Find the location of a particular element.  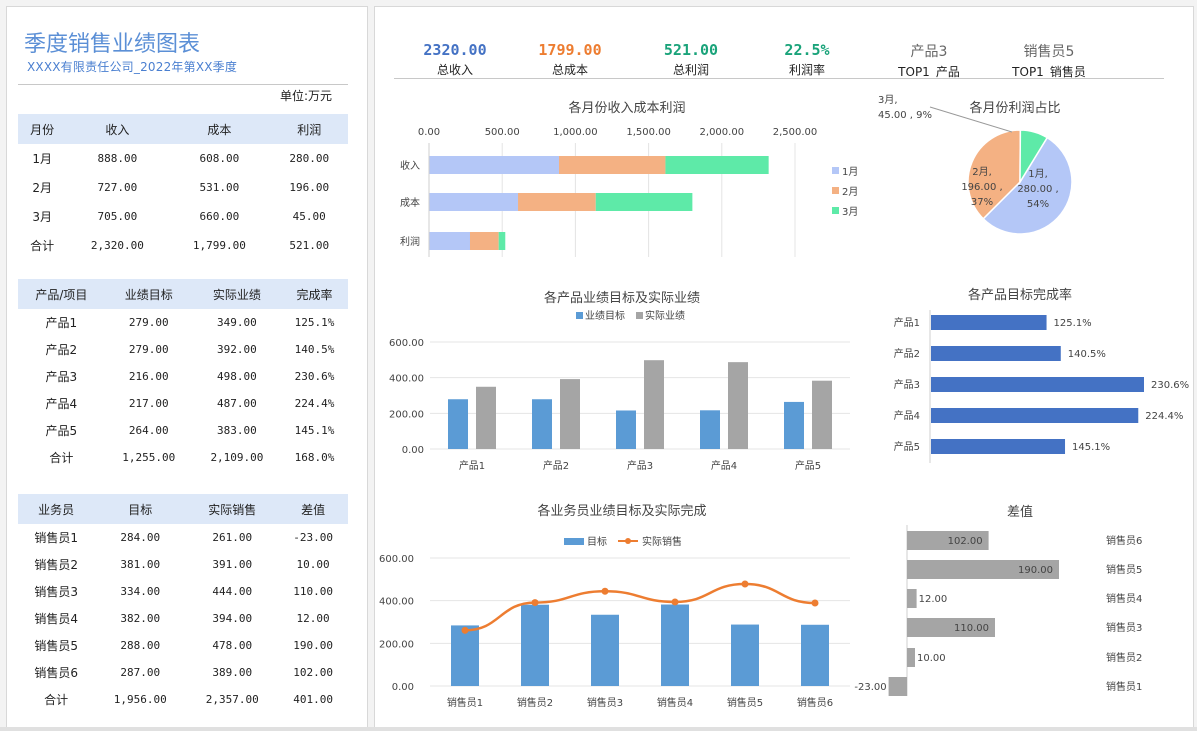

x-tick-label: 1,000.00 is located at coordinates (575, 132).